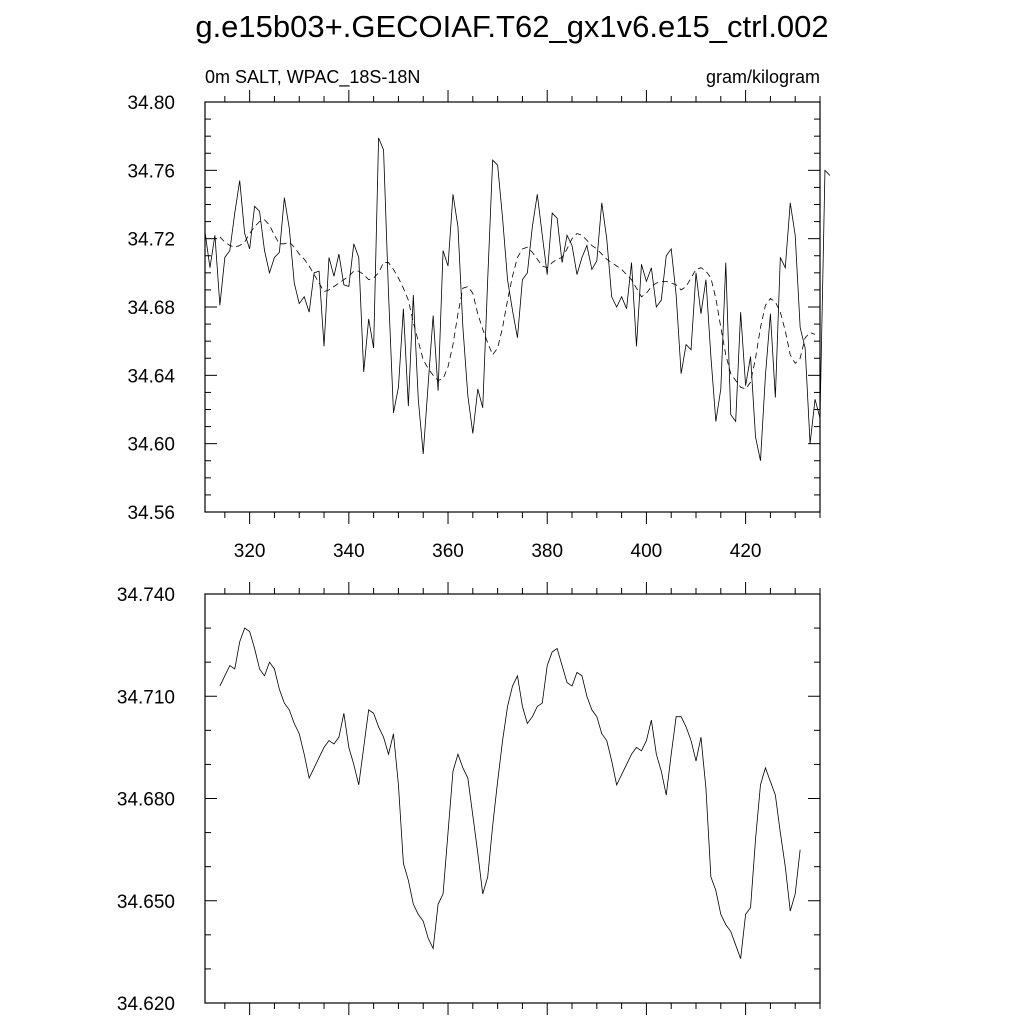  I want to click on left-subtitle: 0m SALT, WPAC_18S-18N, so click(312, 77).